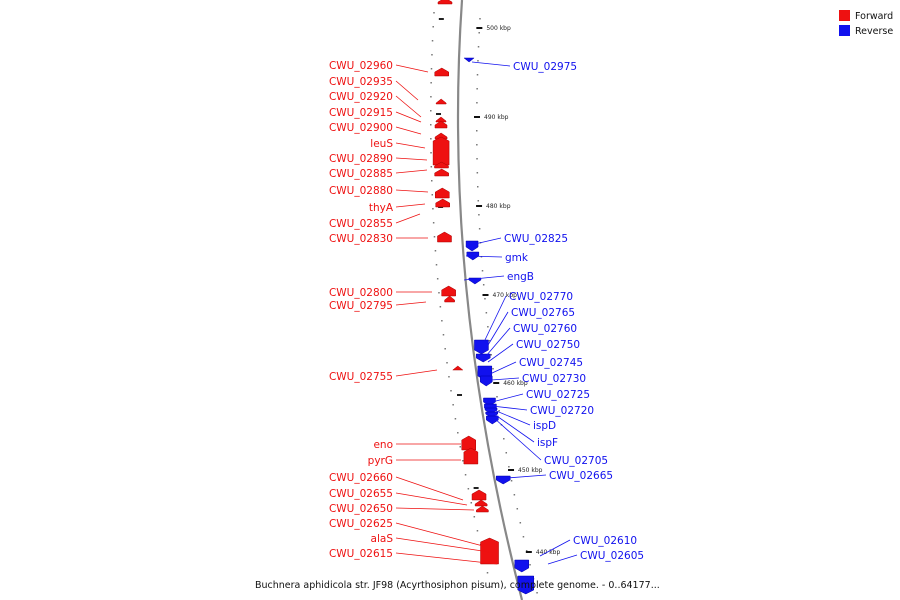  What do you see at coordinates (361, 159) in the screenshot?
I see `forward-gene-label: CWU_02890` at bounding box center [361, 159].